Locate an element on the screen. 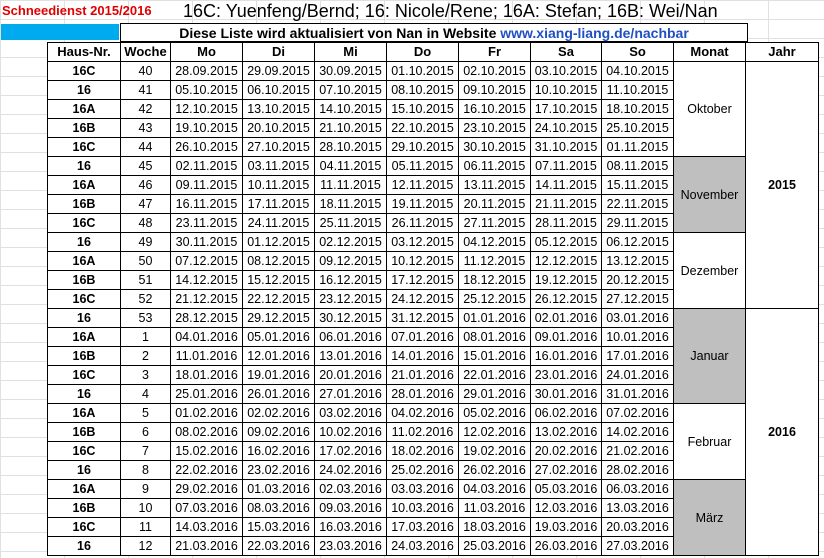 Image resolution: width=824 pixels, height=558 pixels. date-cell: 04.11.2015 is located at coordinates (350, 166).